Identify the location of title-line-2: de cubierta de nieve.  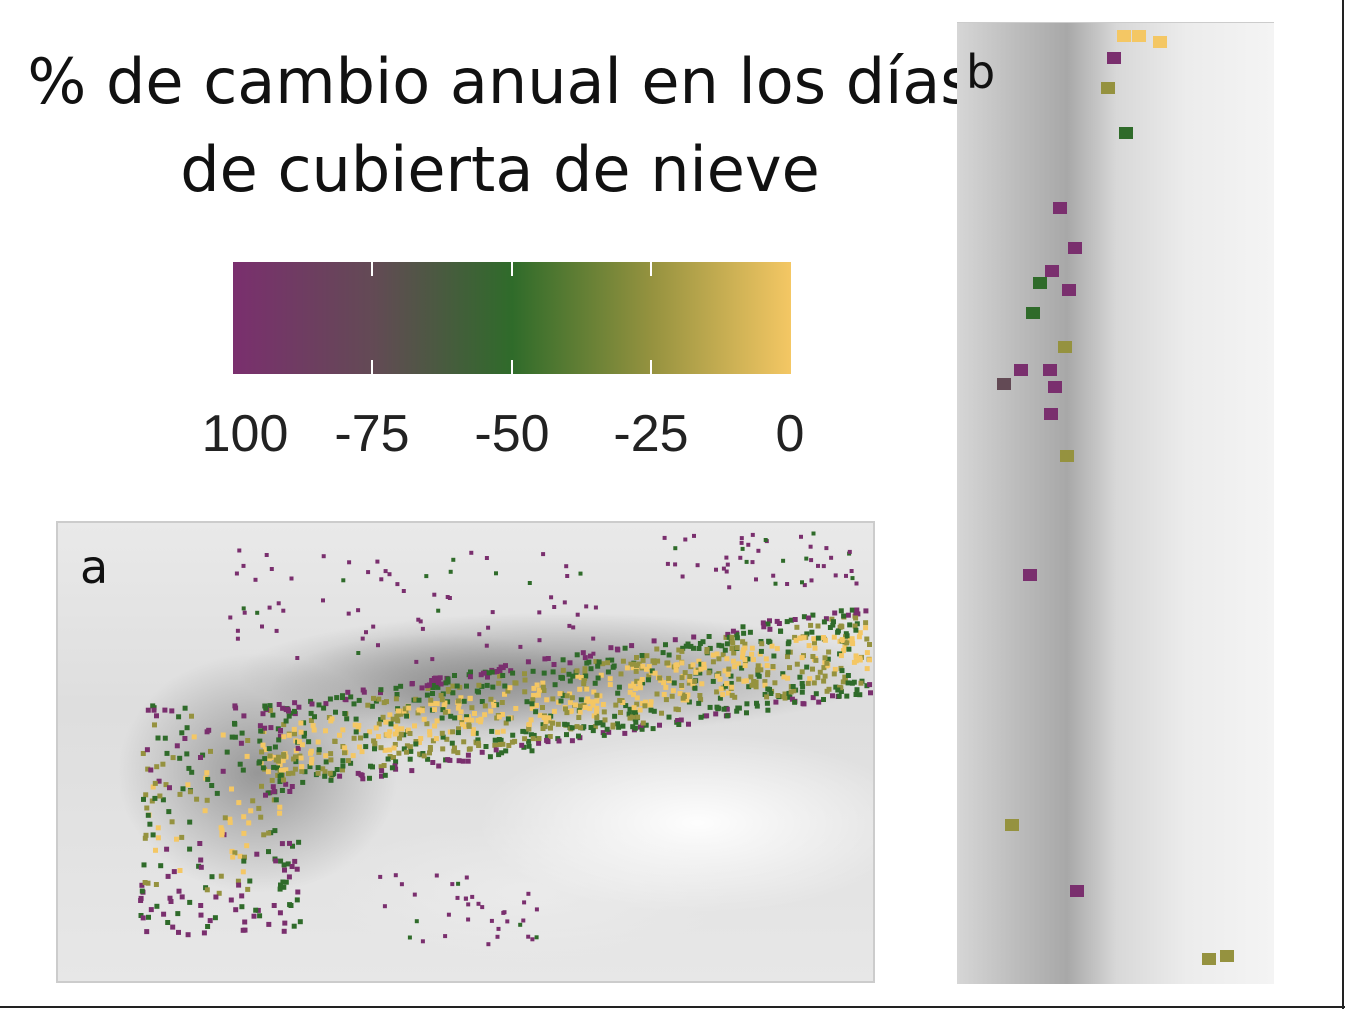
(500, 169).